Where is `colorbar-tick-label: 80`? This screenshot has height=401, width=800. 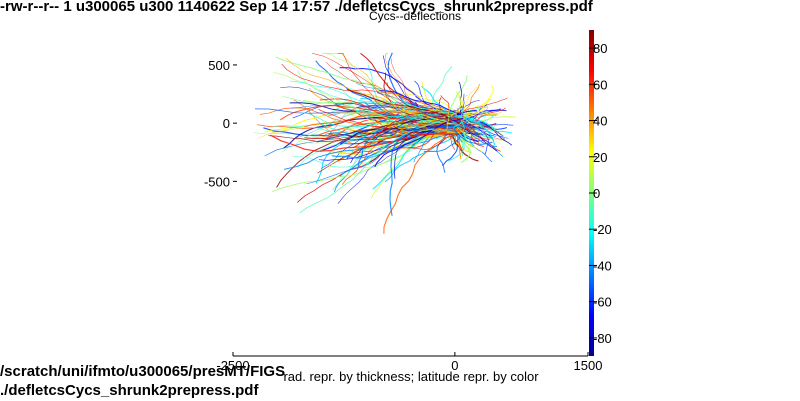 colorbar-tick-label: 80 is located at coordinates (600, 48).